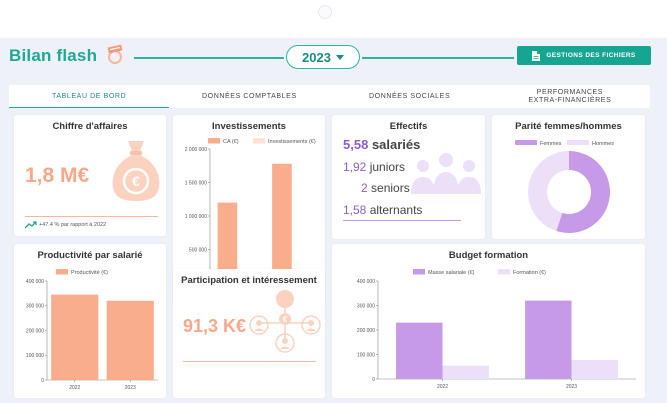  I want to click on year-select: 2023, so click(323, 57).